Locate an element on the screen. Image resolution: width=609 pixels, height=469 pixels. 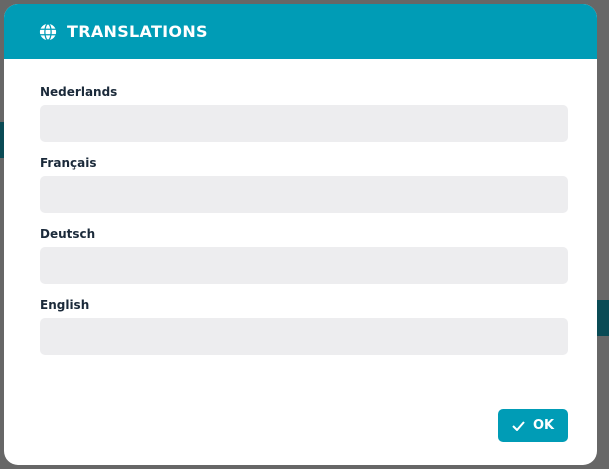
field-deutsch: Deutsch is located at coordinates (304, 255).